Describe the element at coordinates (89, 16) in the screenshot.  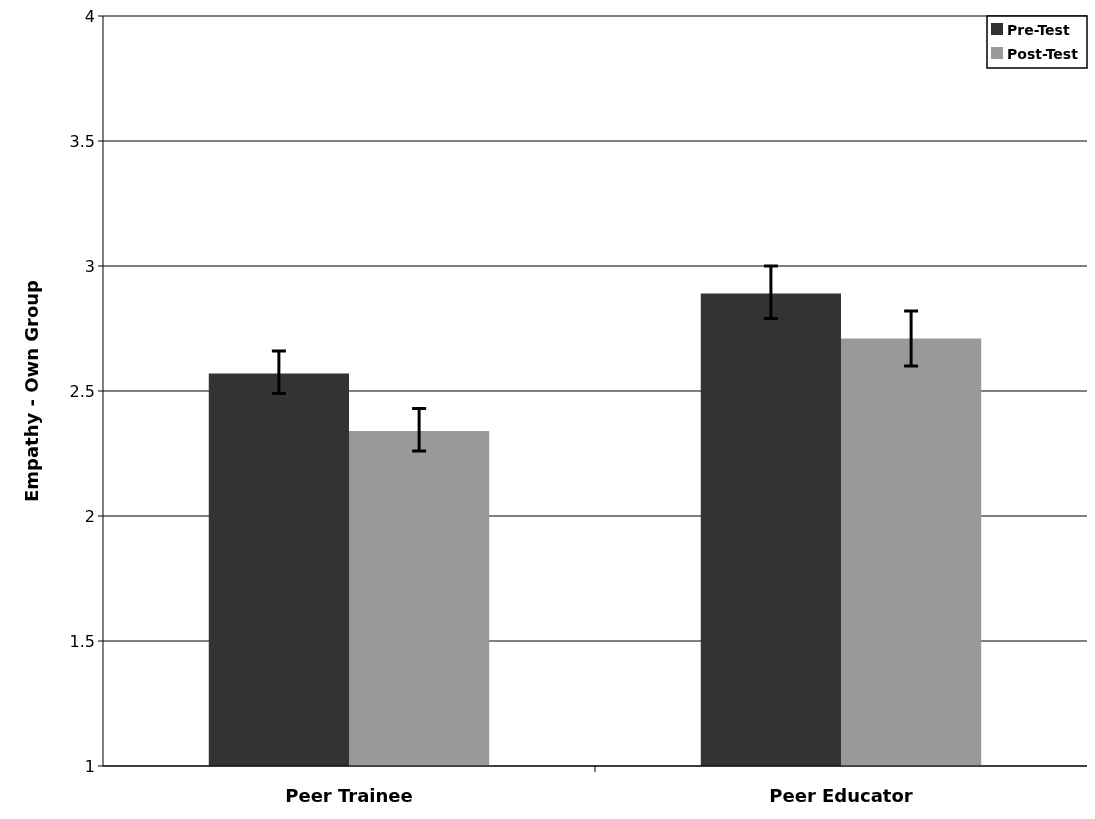
I see `y-tick-label: 4` at that location.